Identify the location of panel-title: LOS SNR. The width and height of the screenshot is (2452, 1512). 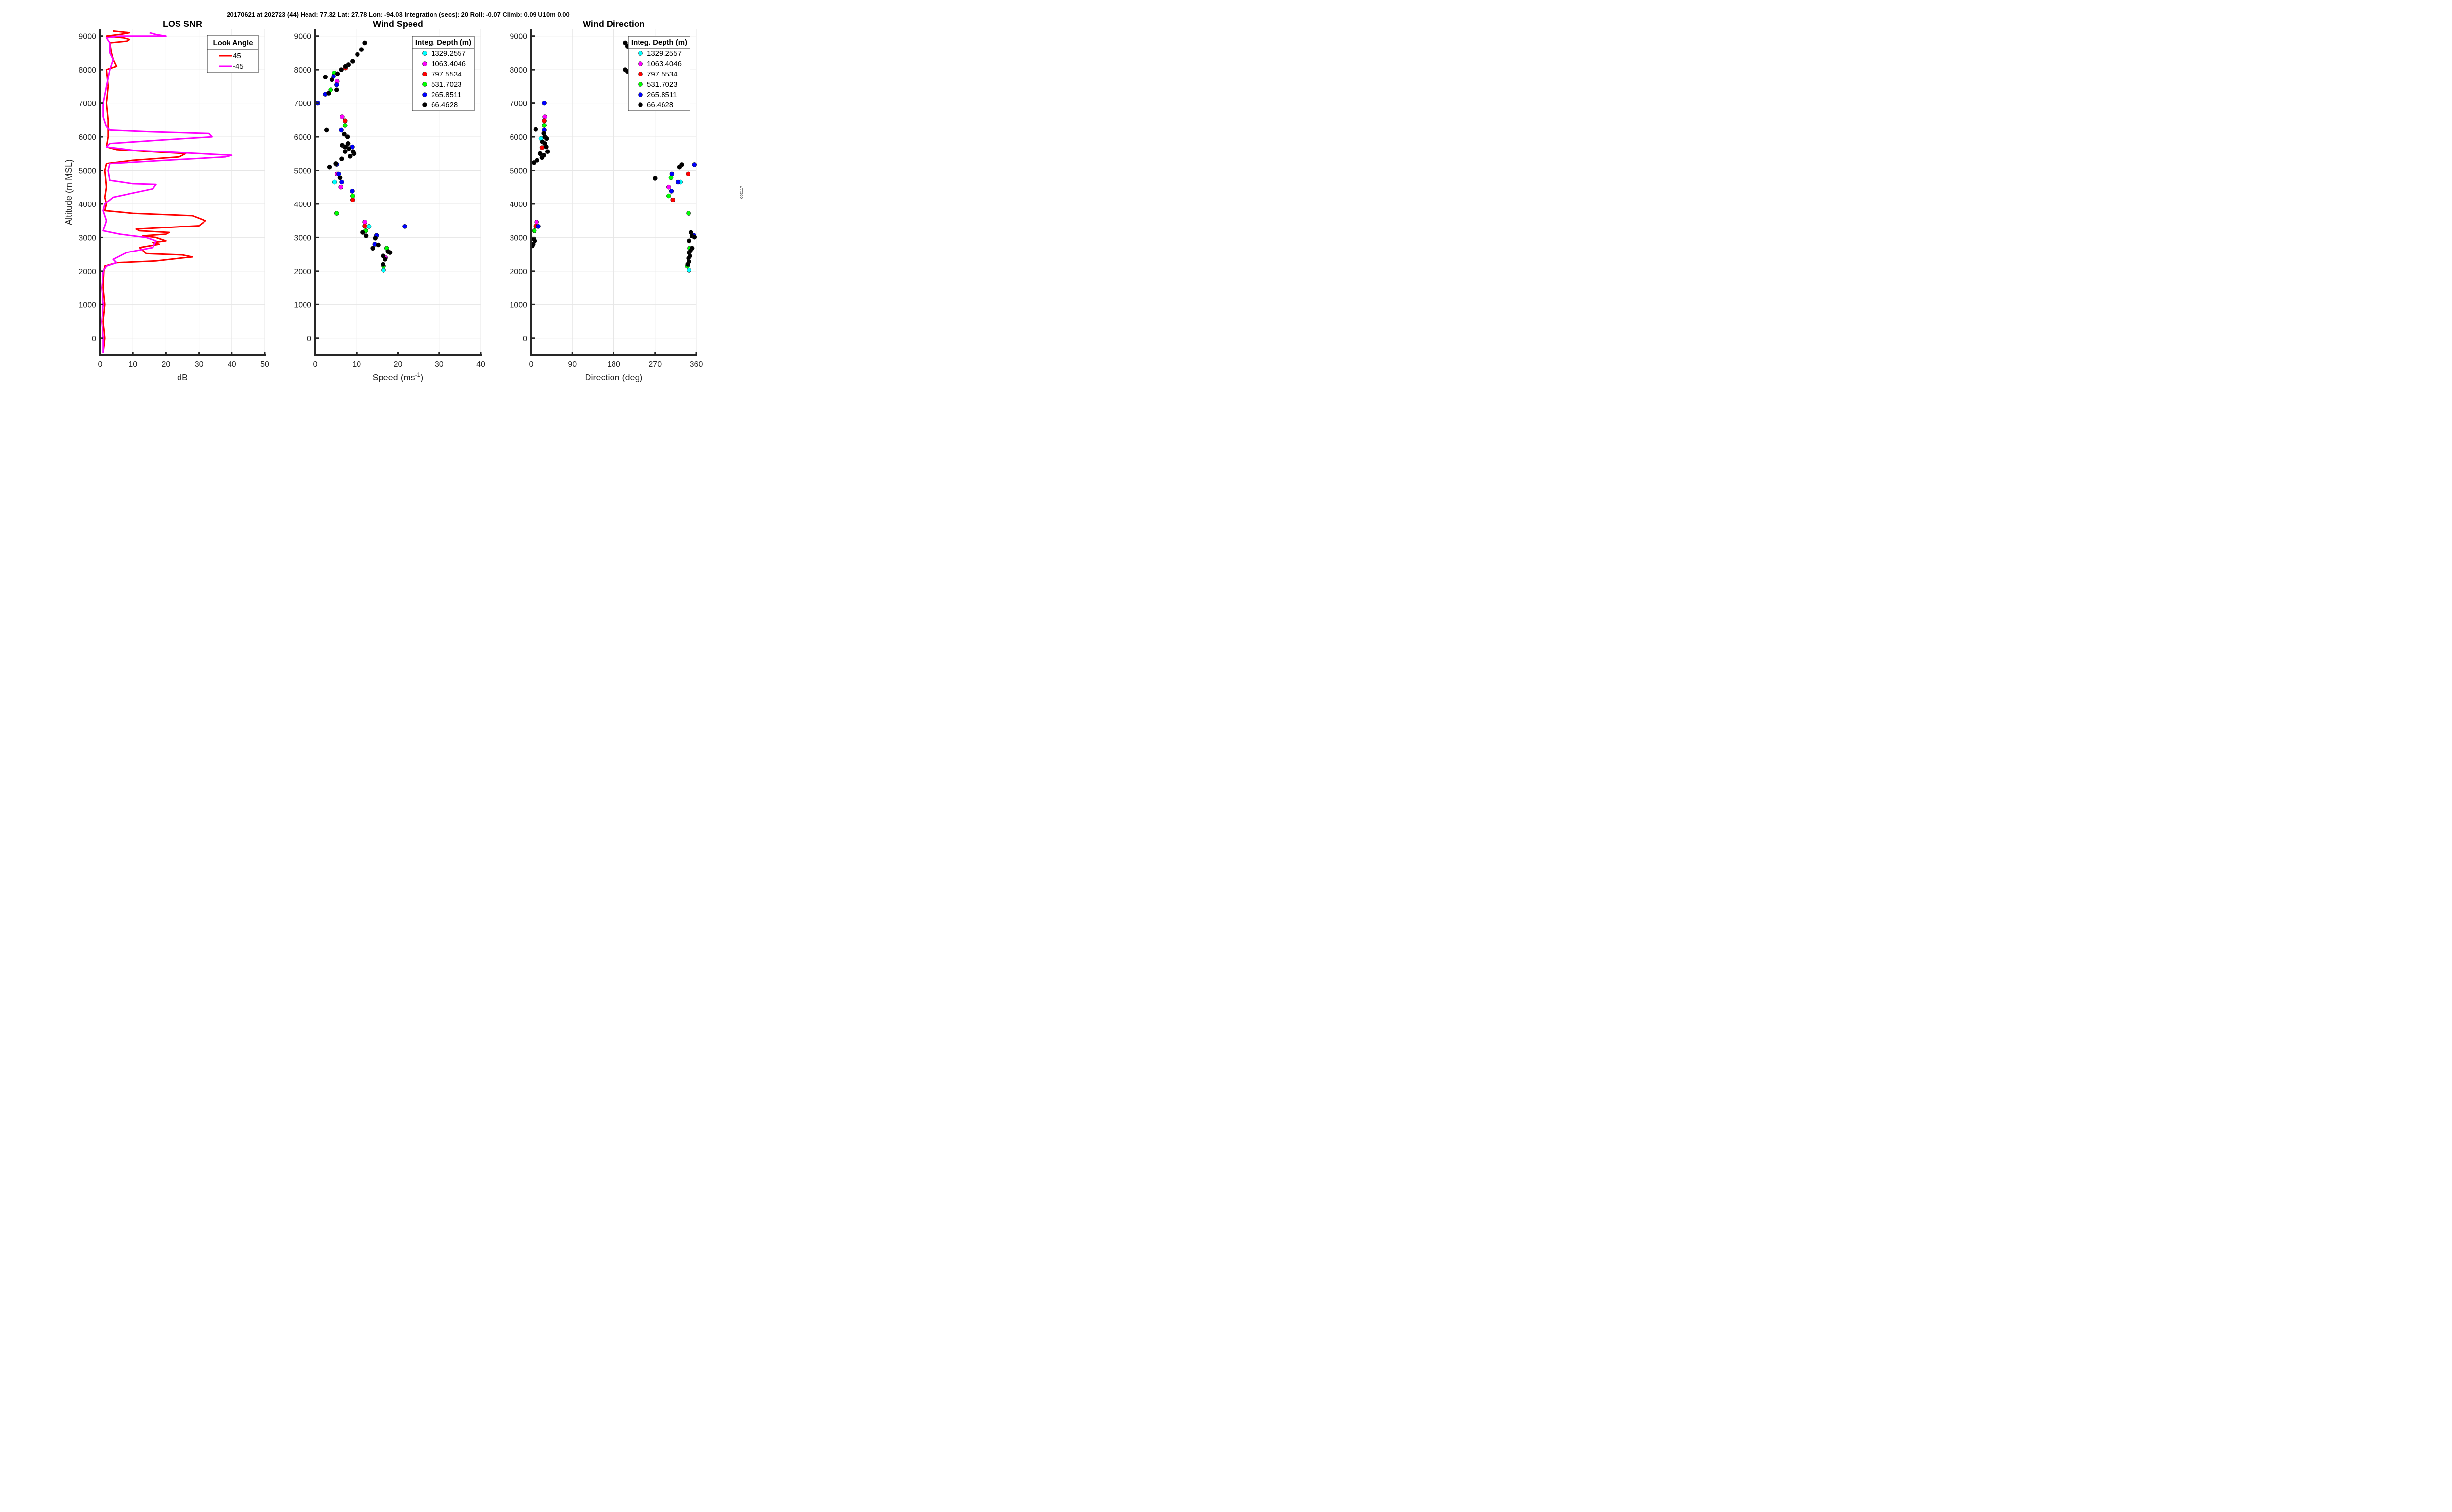
(182, 24).